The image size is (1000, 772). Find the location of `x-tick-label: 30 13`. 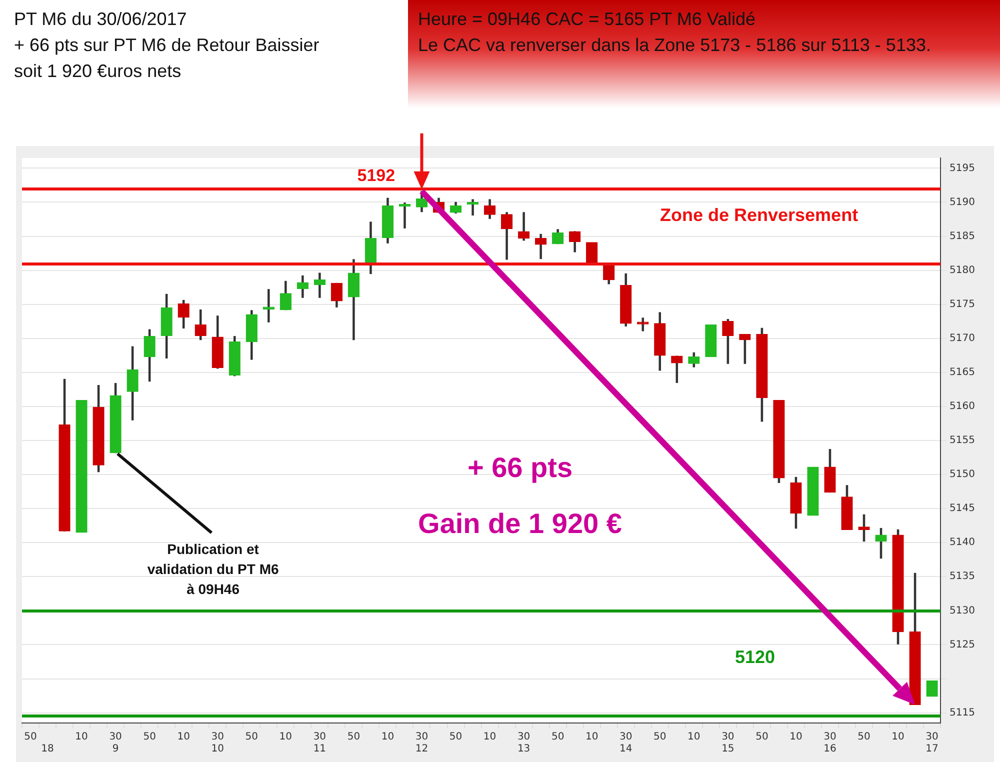

x-tick-label: 30 13 is located at coordinates (523, 743).